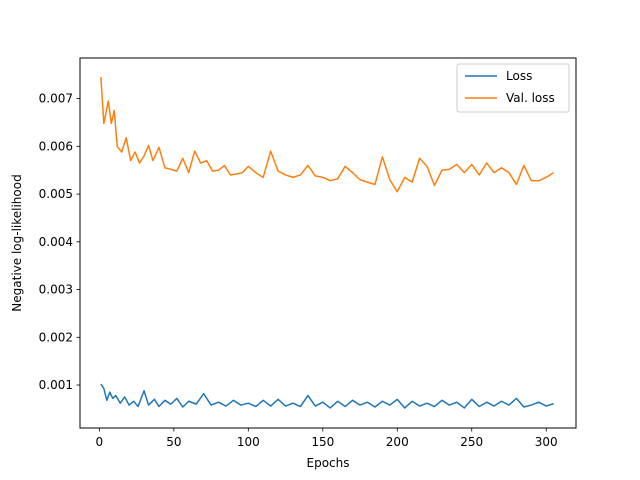 The width and height of the screenshot is (640, 480). I want to click on legend: Loss Val. loss, so click(513, 88).